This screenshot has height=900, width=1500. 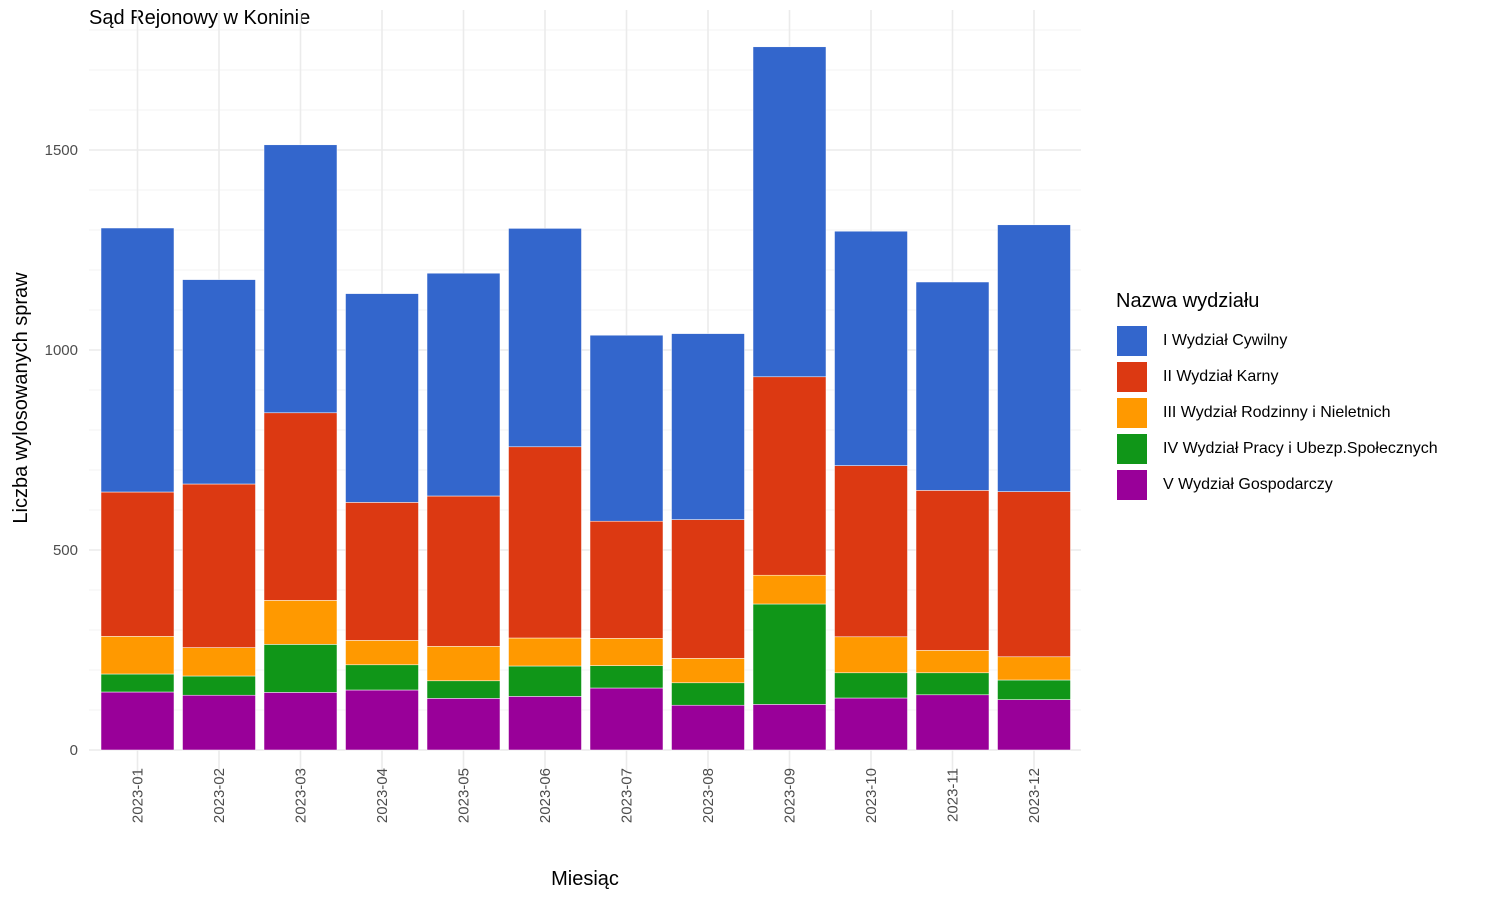 I want to click on legend-item: I Wydział Cywilny, so click(x=1277, y=341).